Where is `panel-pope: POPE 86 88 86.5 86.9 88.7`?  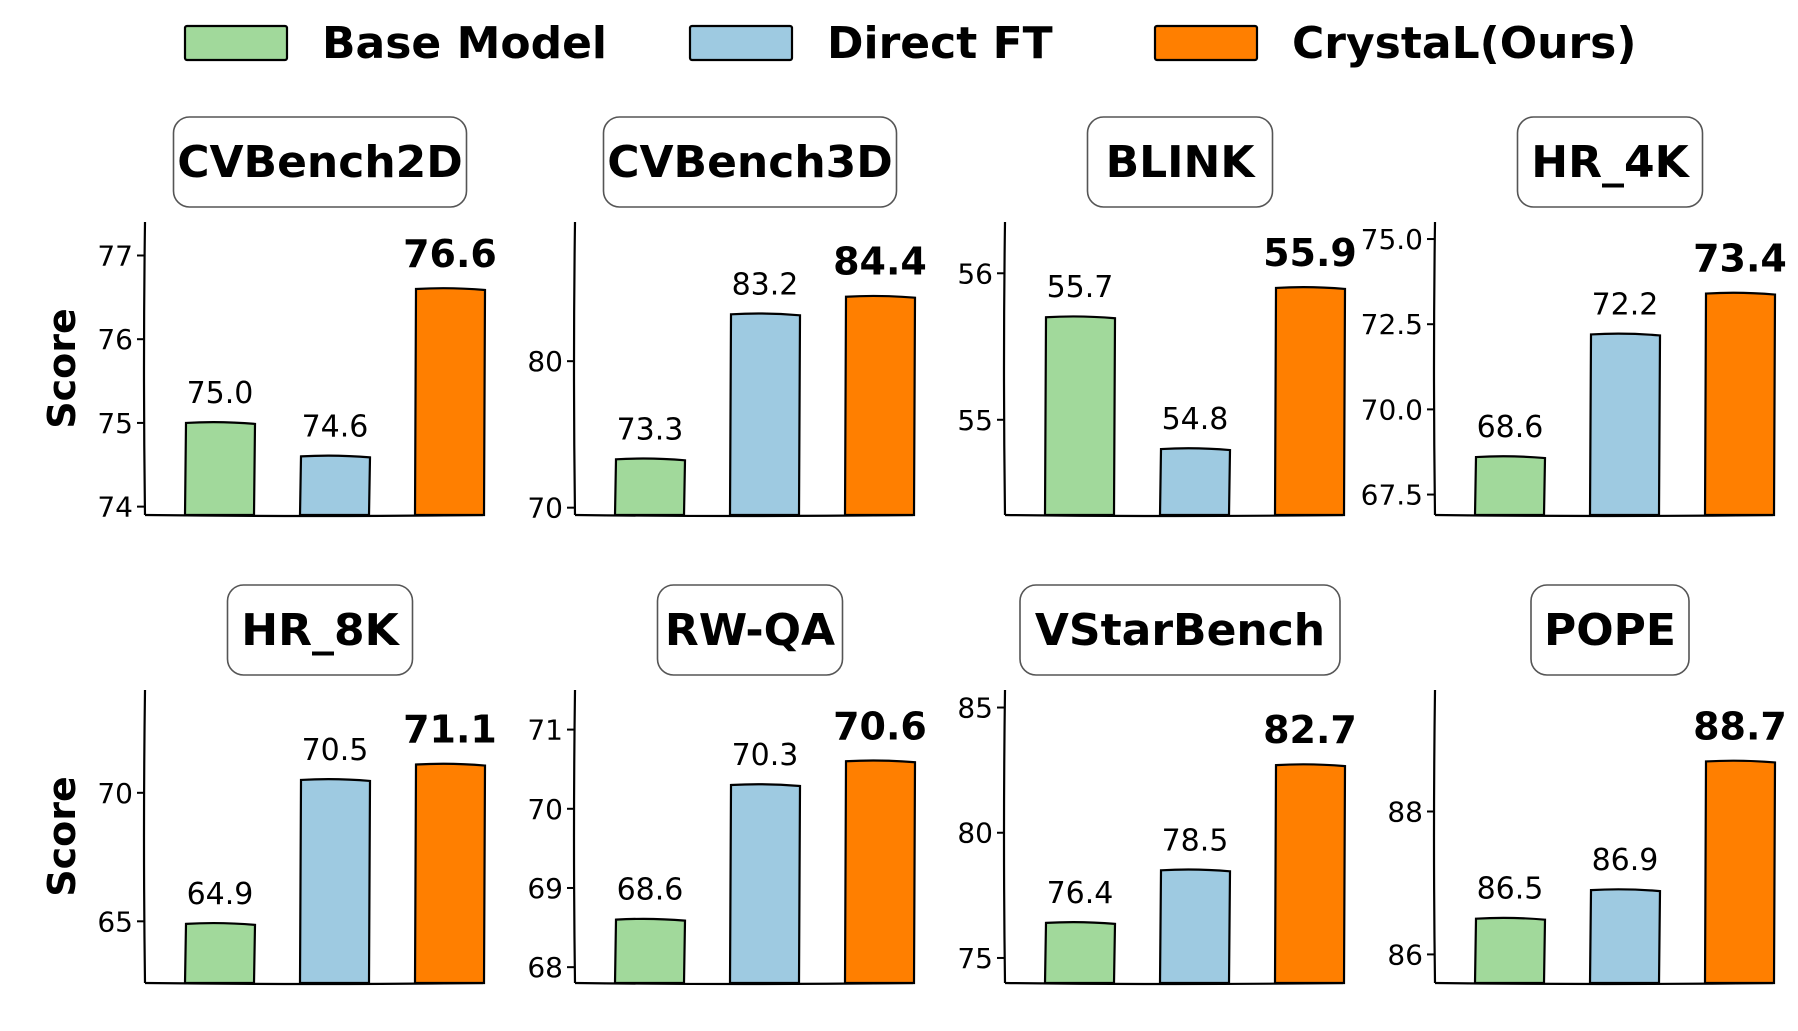 panel-pope: POPE 86 88 86.5 86.9 88.7 is located at coordinates (1587, 785).